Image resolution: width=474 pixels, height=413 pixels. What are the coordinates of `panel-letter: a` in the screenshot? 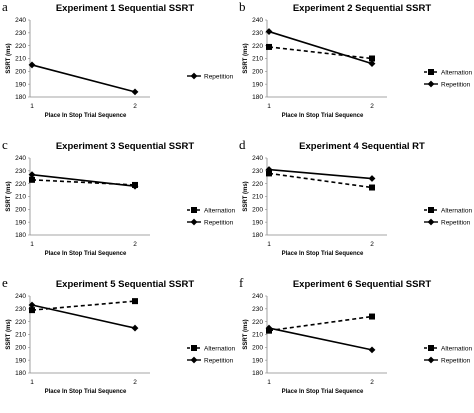 It's located at (5, 7).